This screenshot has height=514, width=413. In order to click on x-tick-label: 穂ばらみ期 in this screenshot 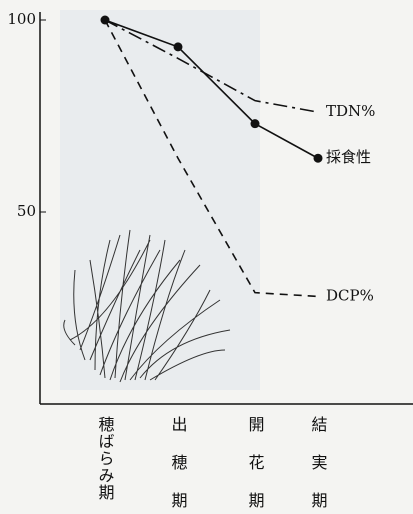, I will do `click(105, 458)`.